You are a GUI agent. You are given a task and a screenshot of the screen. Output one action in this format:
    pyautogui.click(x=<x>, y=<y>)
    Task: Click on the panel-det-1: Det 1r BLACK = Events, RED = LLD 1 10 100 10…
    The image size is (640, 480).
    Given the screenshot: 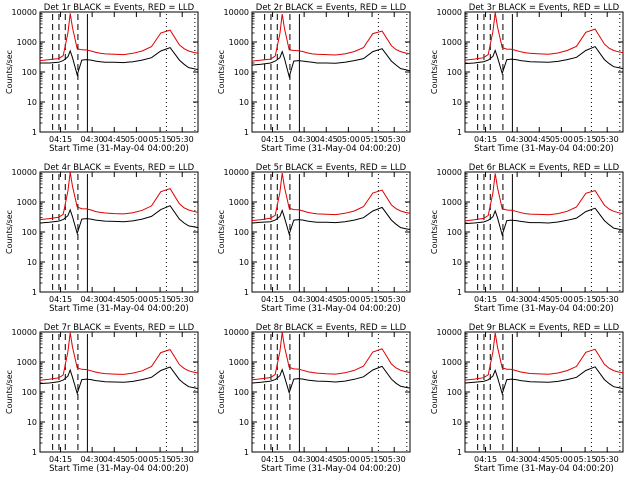 What is the action you would take?
    pyautogui.click(x=102, y=78)
    